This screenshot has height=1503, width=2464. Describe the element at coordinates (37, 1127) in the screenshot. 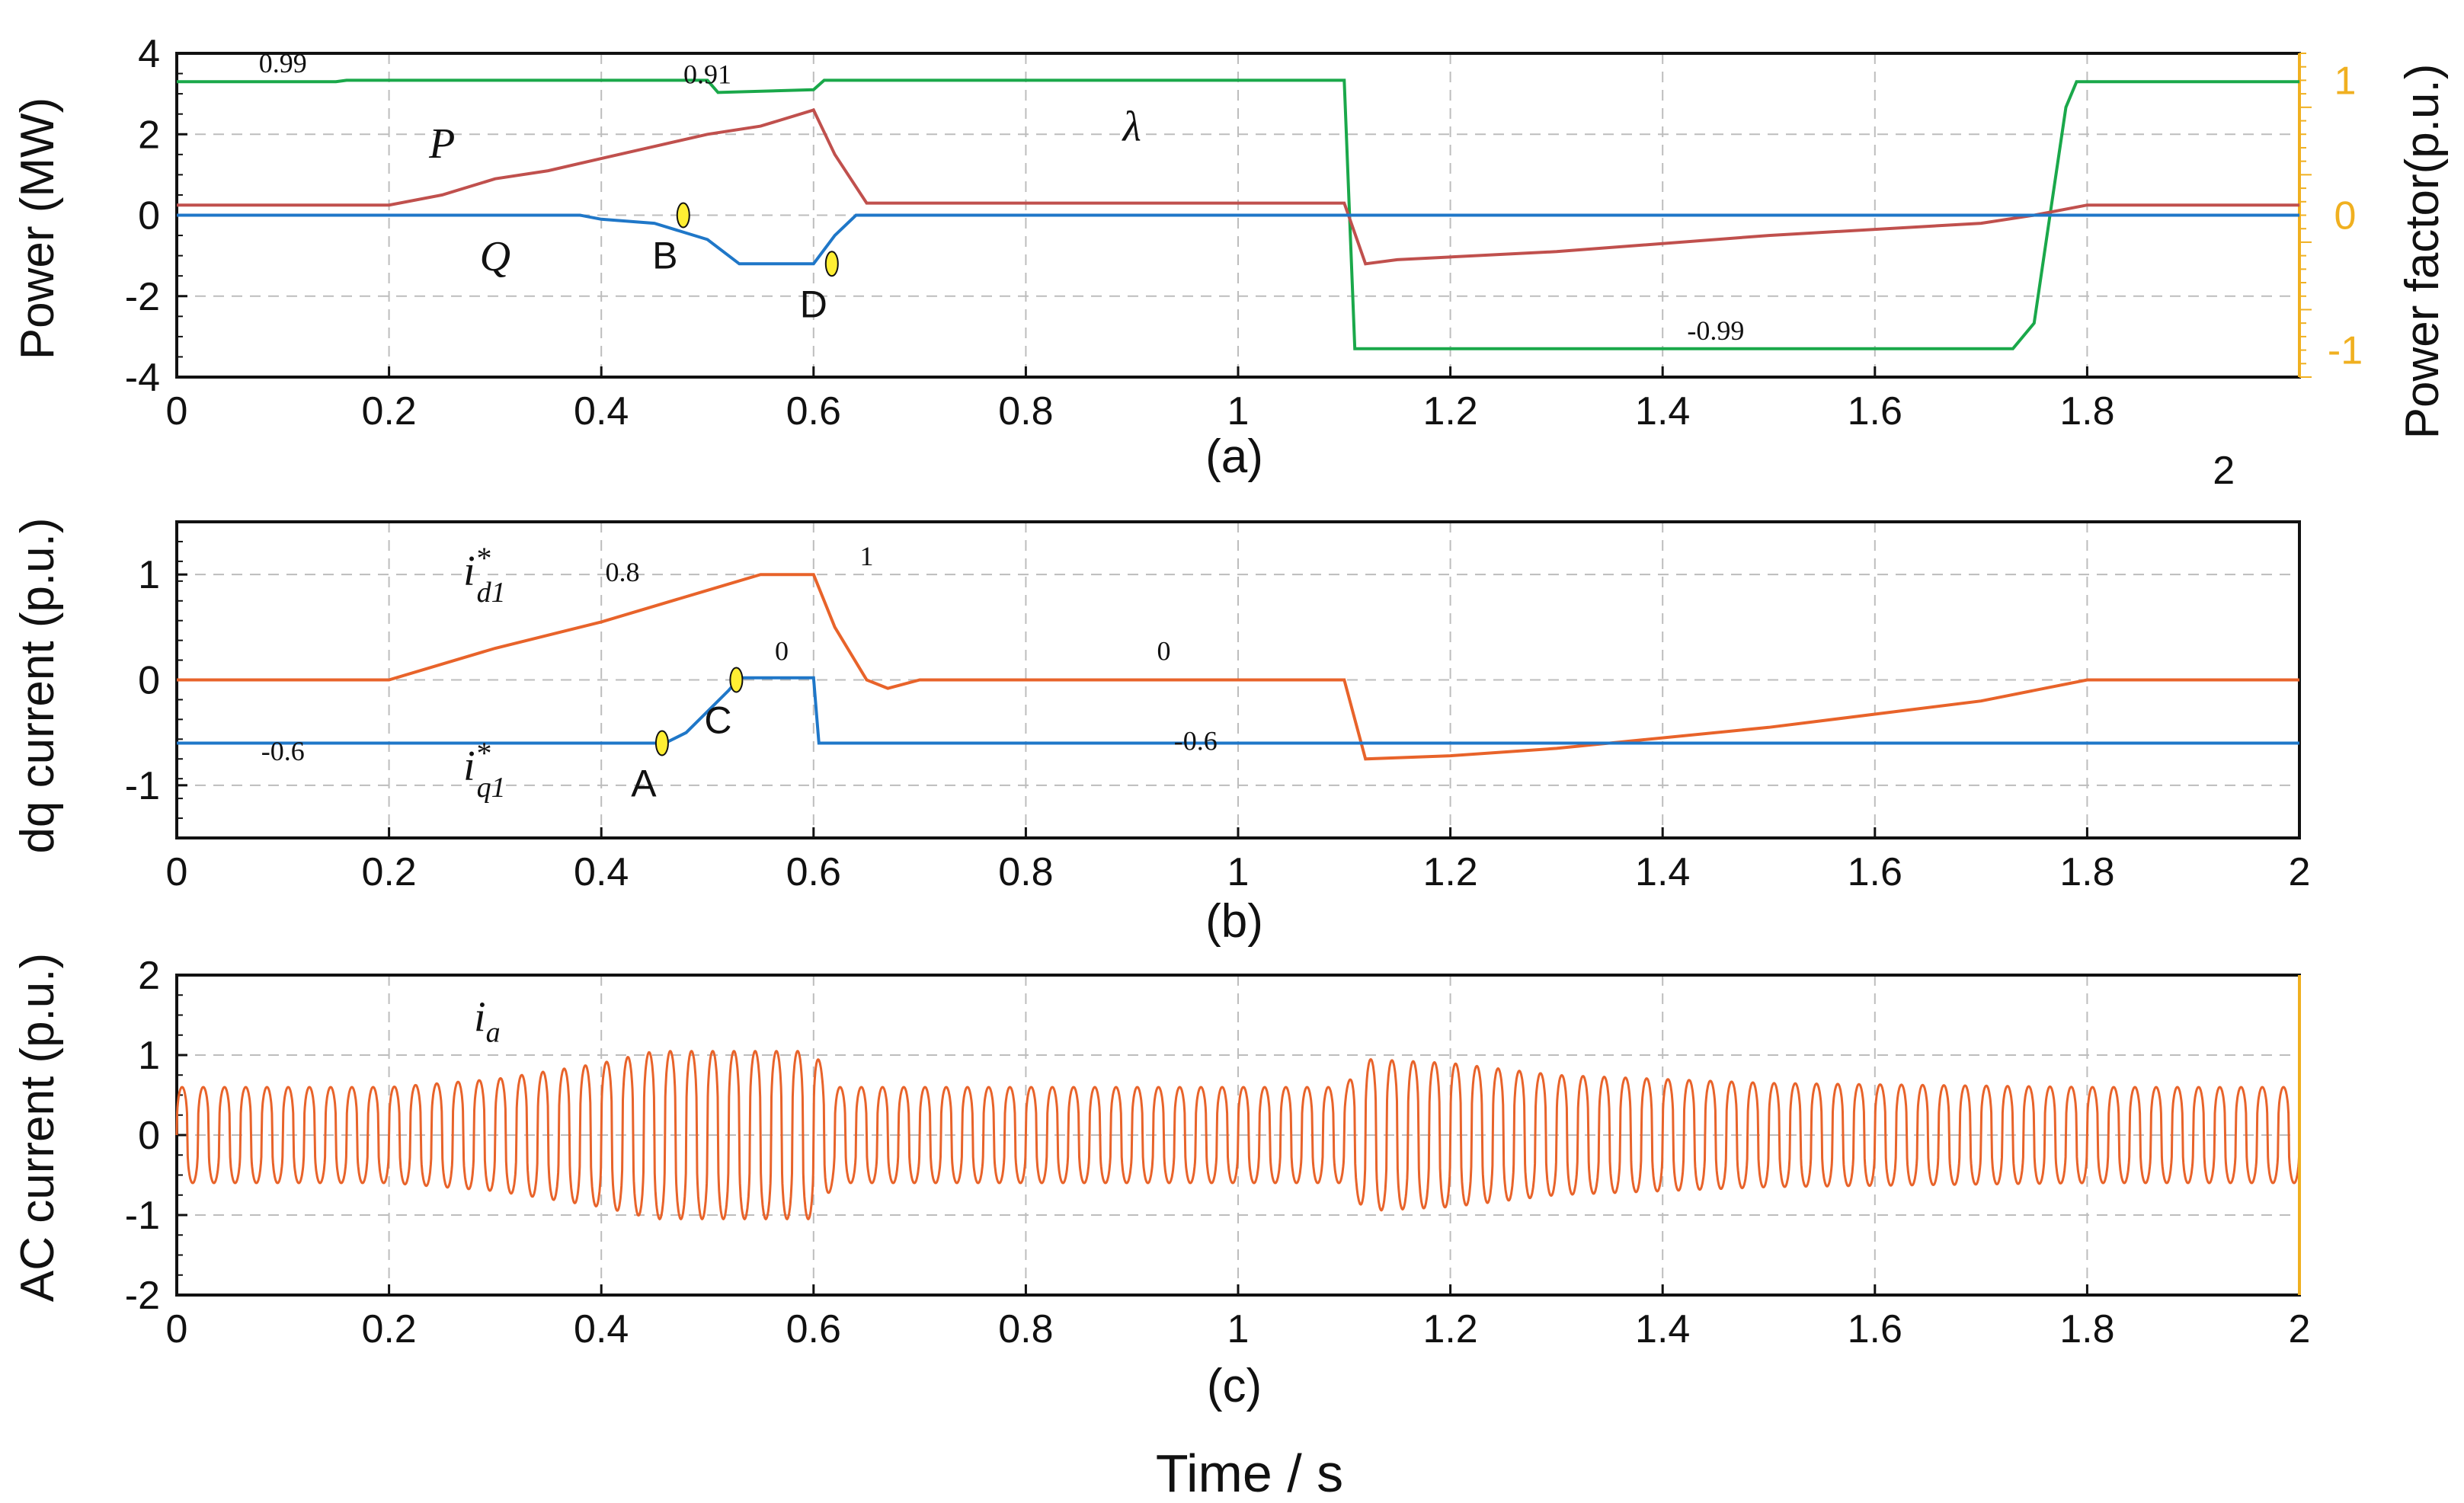

I see `panel-c-ylabel: AC current (p.u.)` at that location.